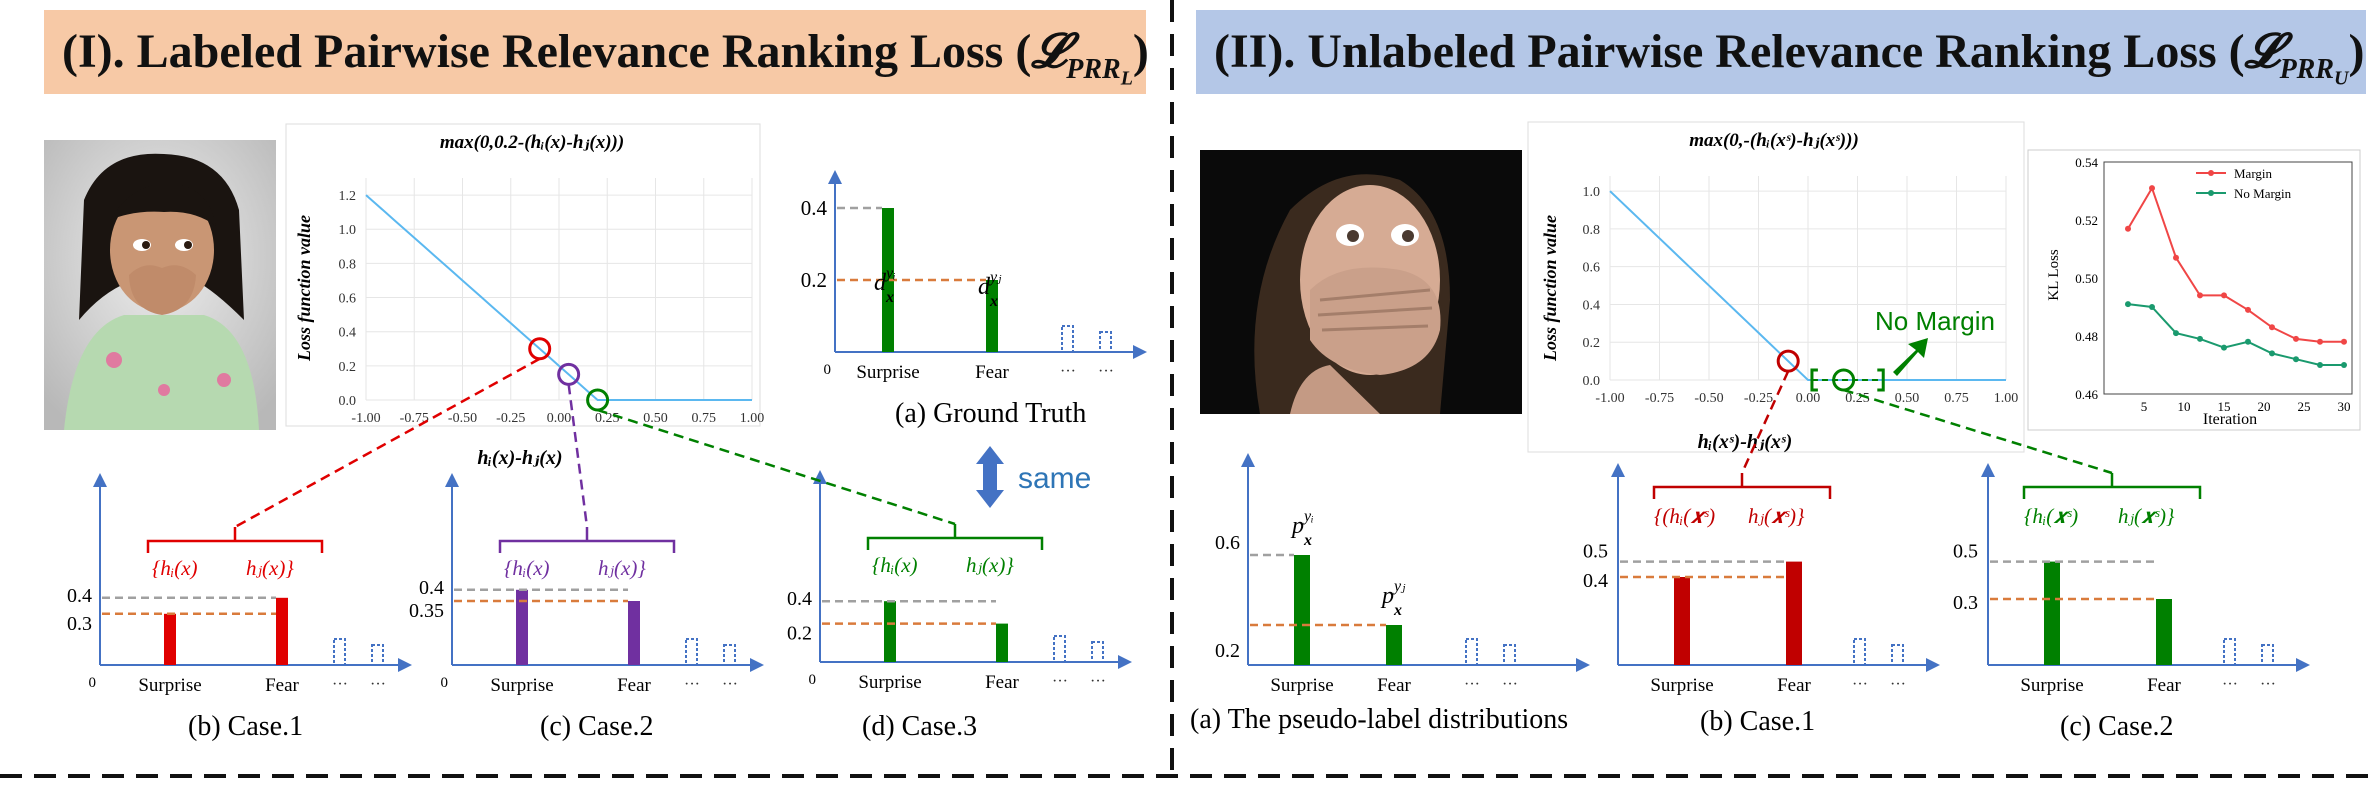 The height and width of the screenshot is (802, 2378). I want to click on left-title-subsub: L, so click(1126, 78).